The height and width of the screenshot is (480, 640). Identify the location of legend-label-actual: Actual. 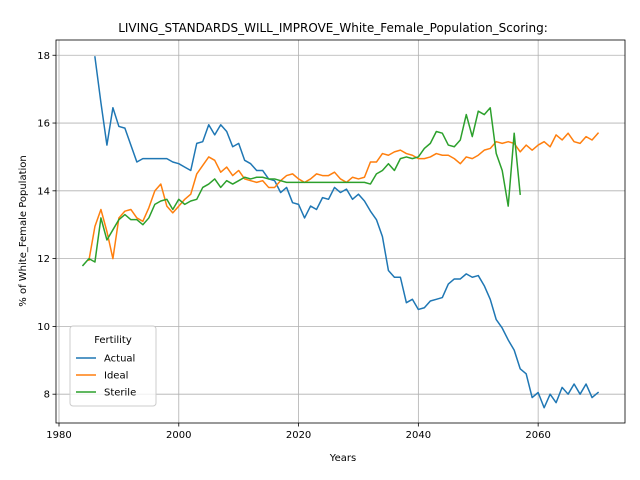
(119, 359).